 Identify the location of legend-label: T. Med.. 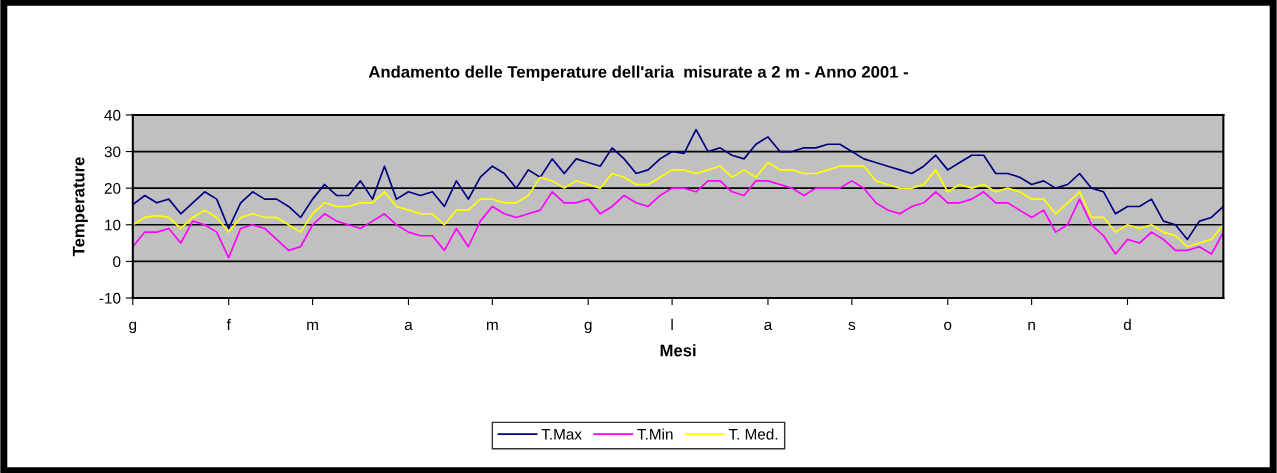
(753, 434).